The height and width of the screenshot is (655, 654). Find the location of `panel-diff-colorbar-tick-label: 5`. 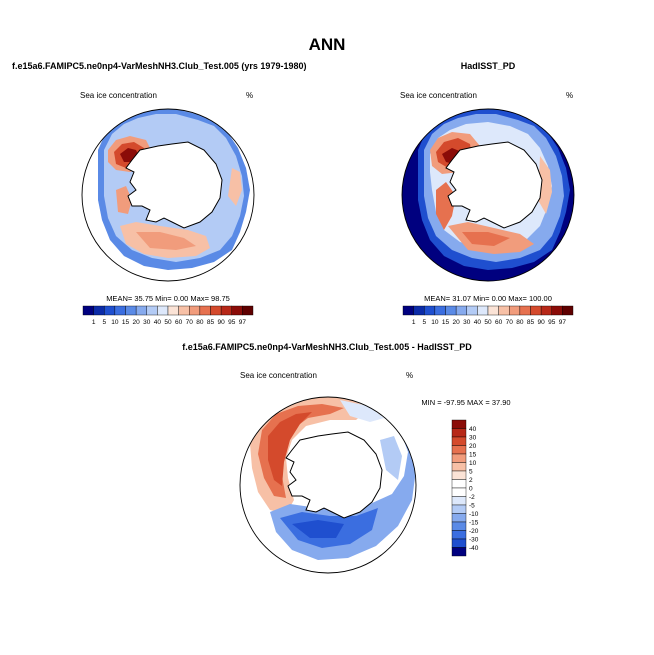

panel-diff-colorbar-tick-label: 5 is located at coordinates (471, 472).